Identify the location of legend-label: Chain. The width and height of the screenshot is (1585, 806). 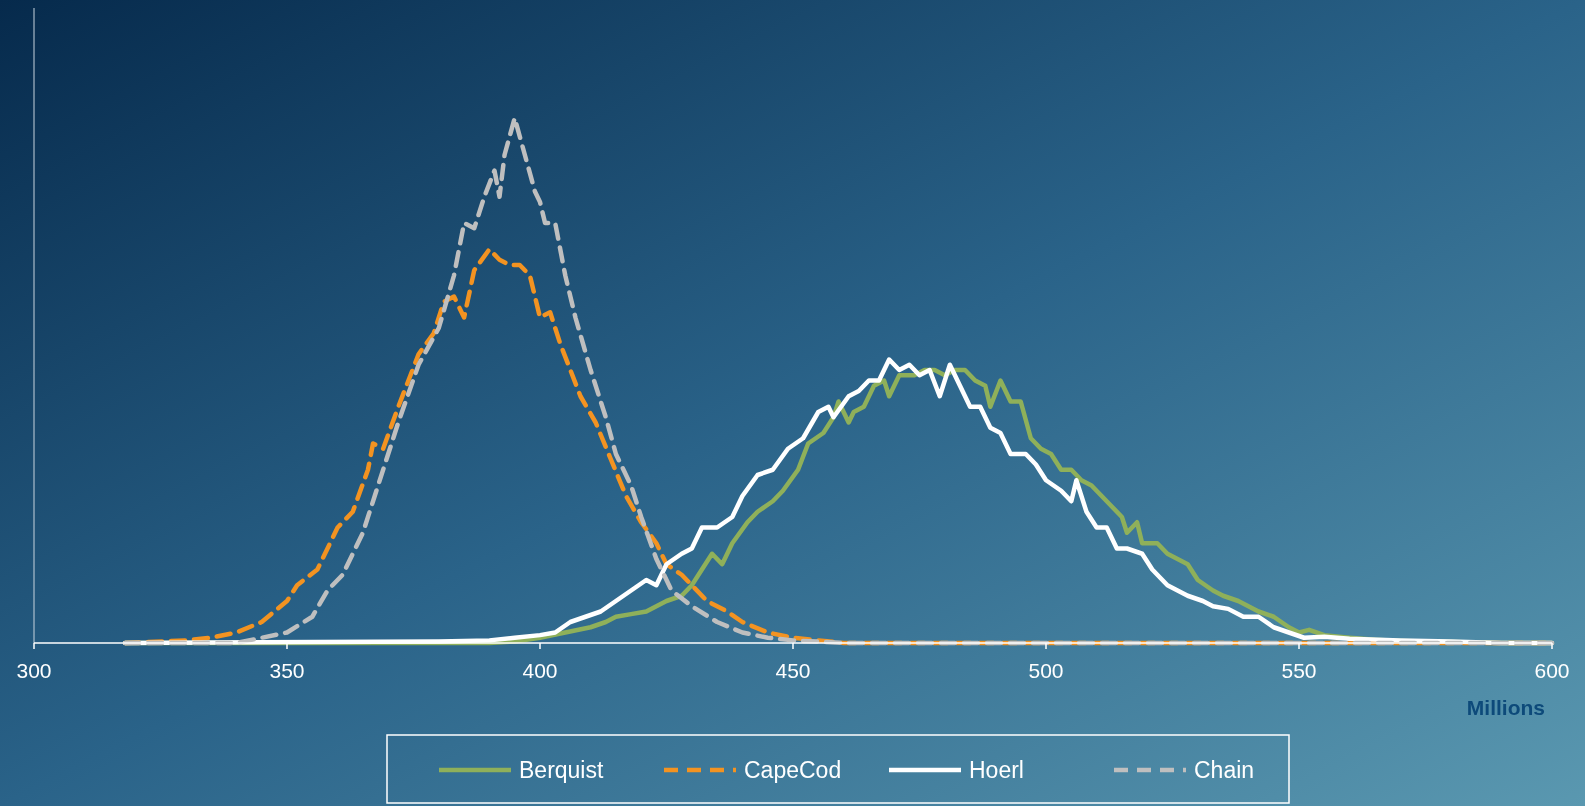
(1224, 770).